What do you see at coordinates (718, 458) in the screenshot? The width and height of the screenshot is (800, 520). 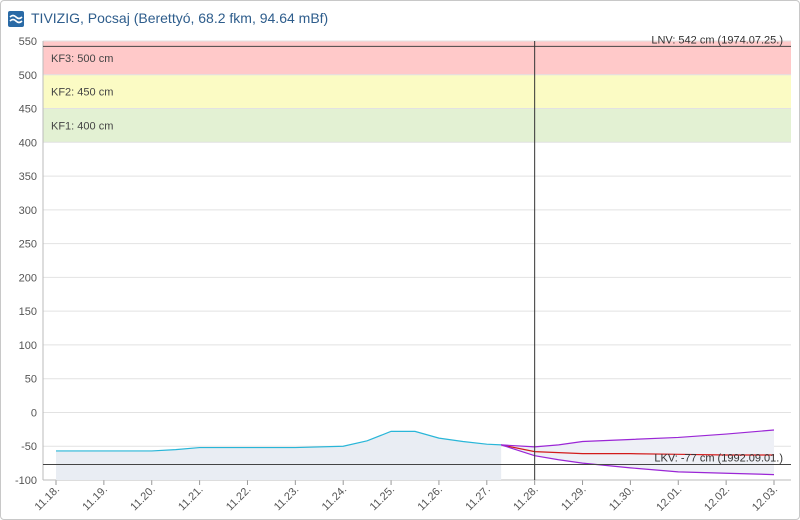 I see `reference-line-label: LKV: -77 cm (1992.09.01.)` at bounding box center [718, 458].